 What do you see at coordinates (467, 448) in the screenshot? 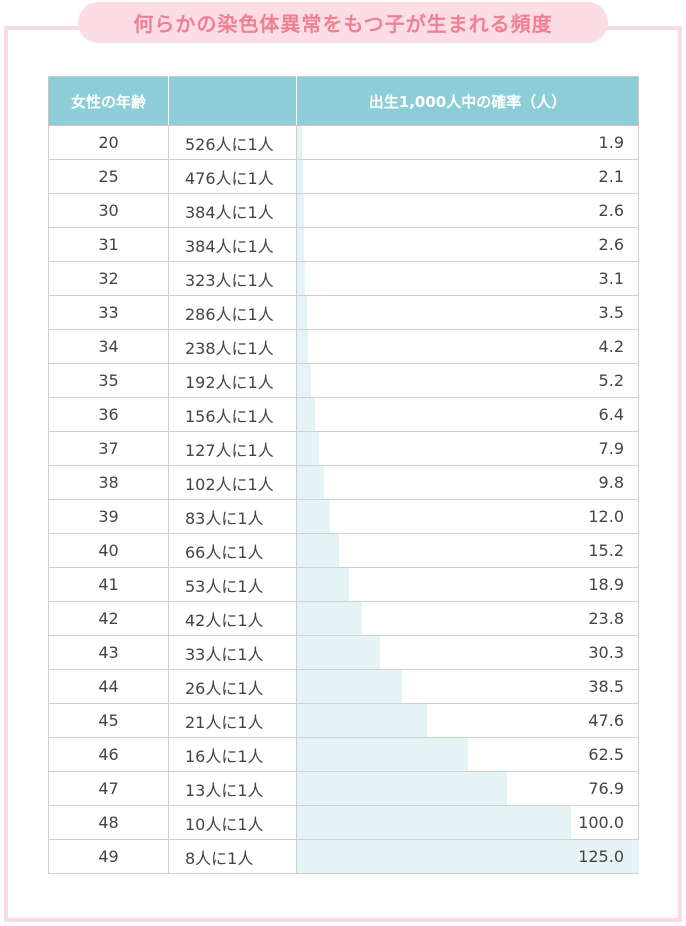
I see `rate-cell: 7.9` at bounding box center [467, 448].